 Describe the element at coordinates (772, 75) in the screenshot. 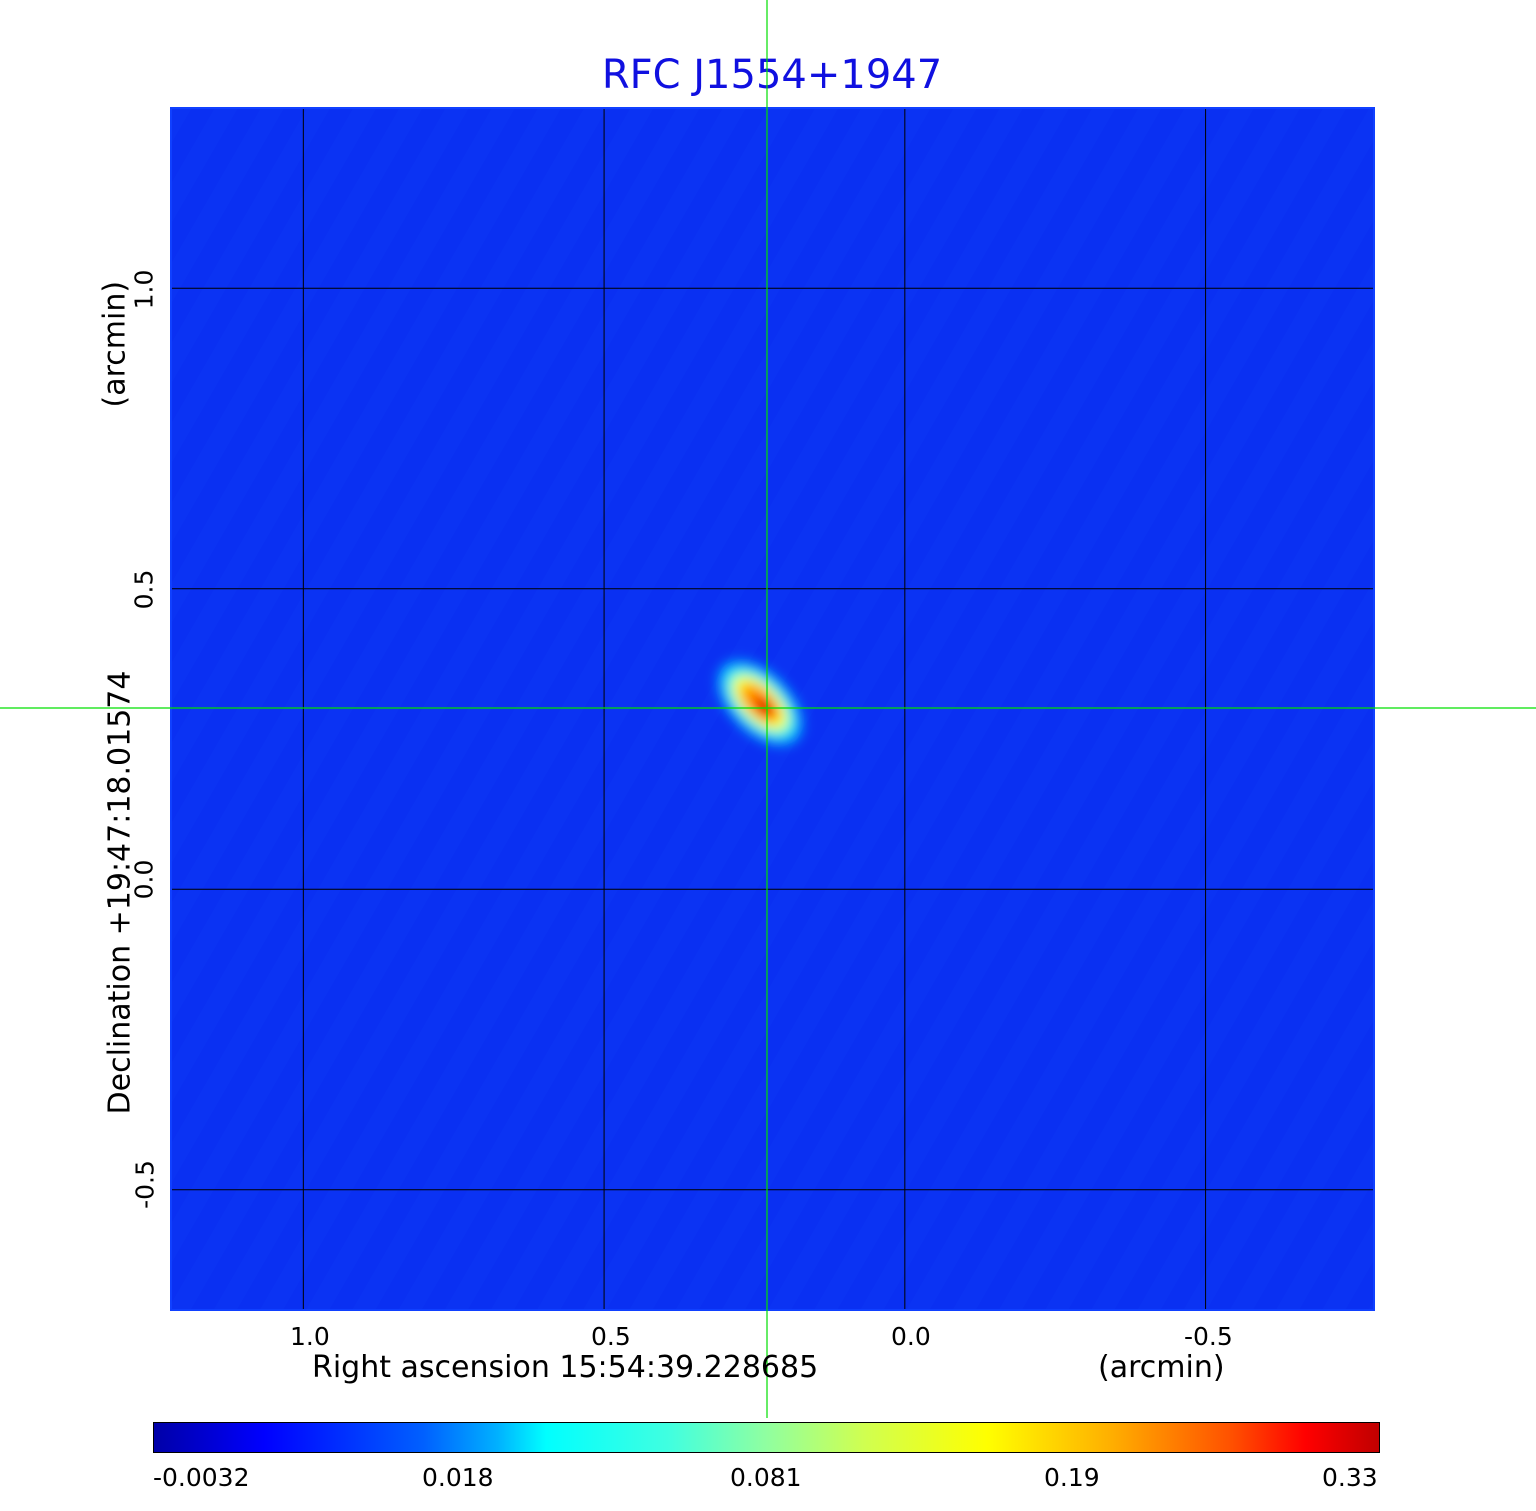

I see `chart-title: RFC J1554+1947` at that location.